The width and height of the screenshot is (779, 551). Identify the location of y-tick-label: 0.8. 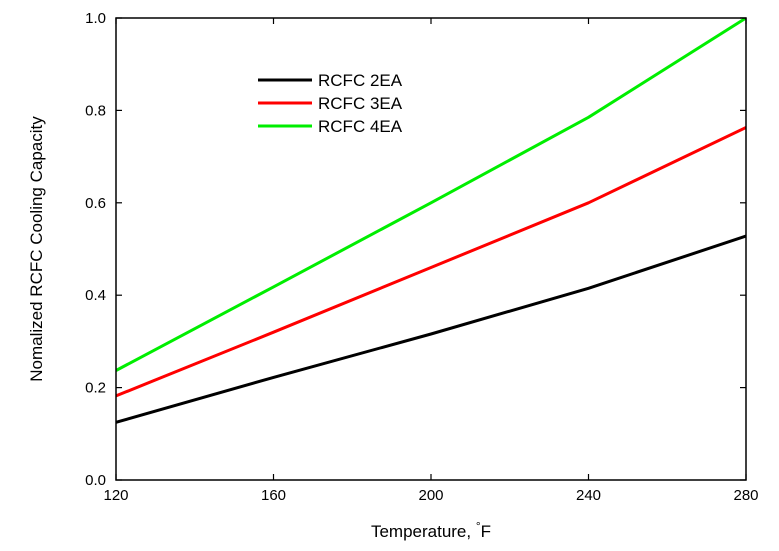
(95, 110).